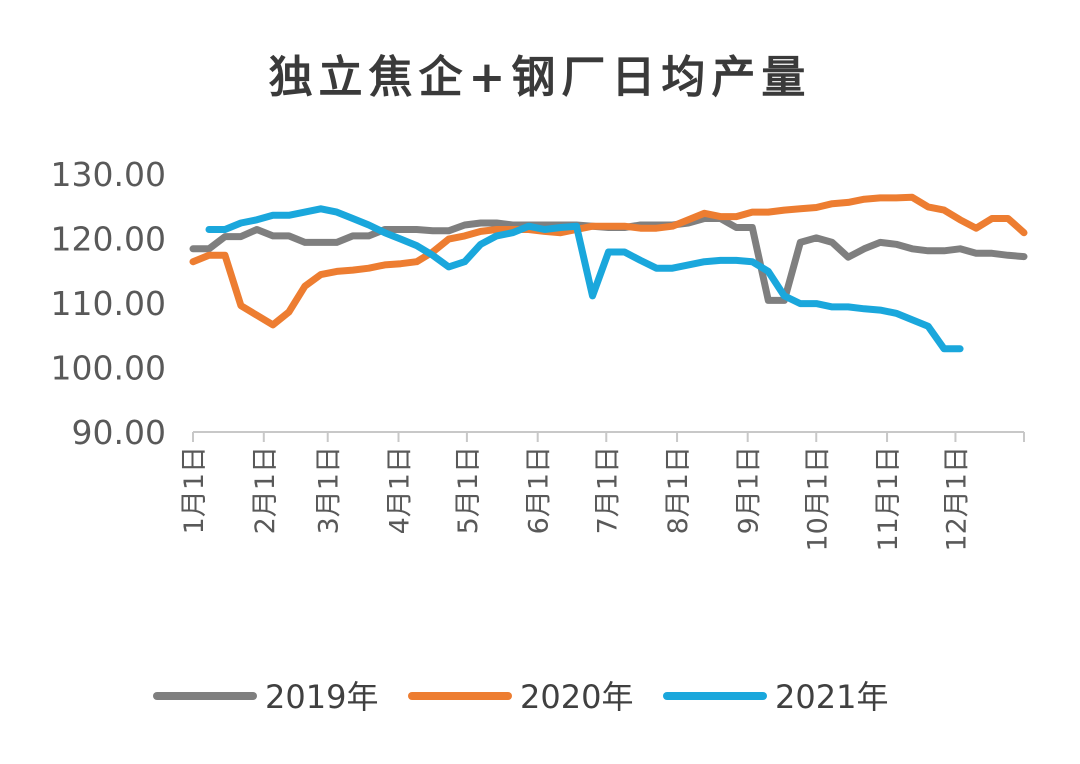  What do you see at coordinates (321, 697) in the screenshot?
I see `legend-label: 2019年` at bounding box center [321, 697].